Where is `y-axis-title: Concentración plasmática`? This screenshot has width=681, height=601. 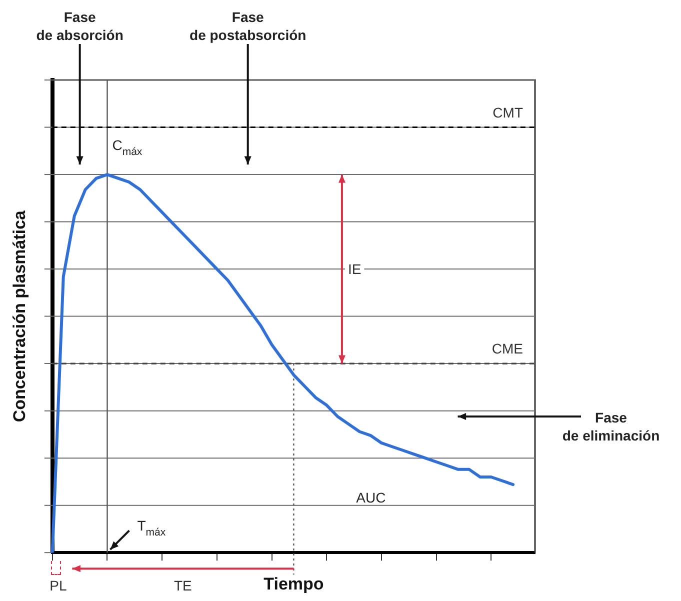
y-axis-title: Concentración plasmática is located at coordinates (19, 316).